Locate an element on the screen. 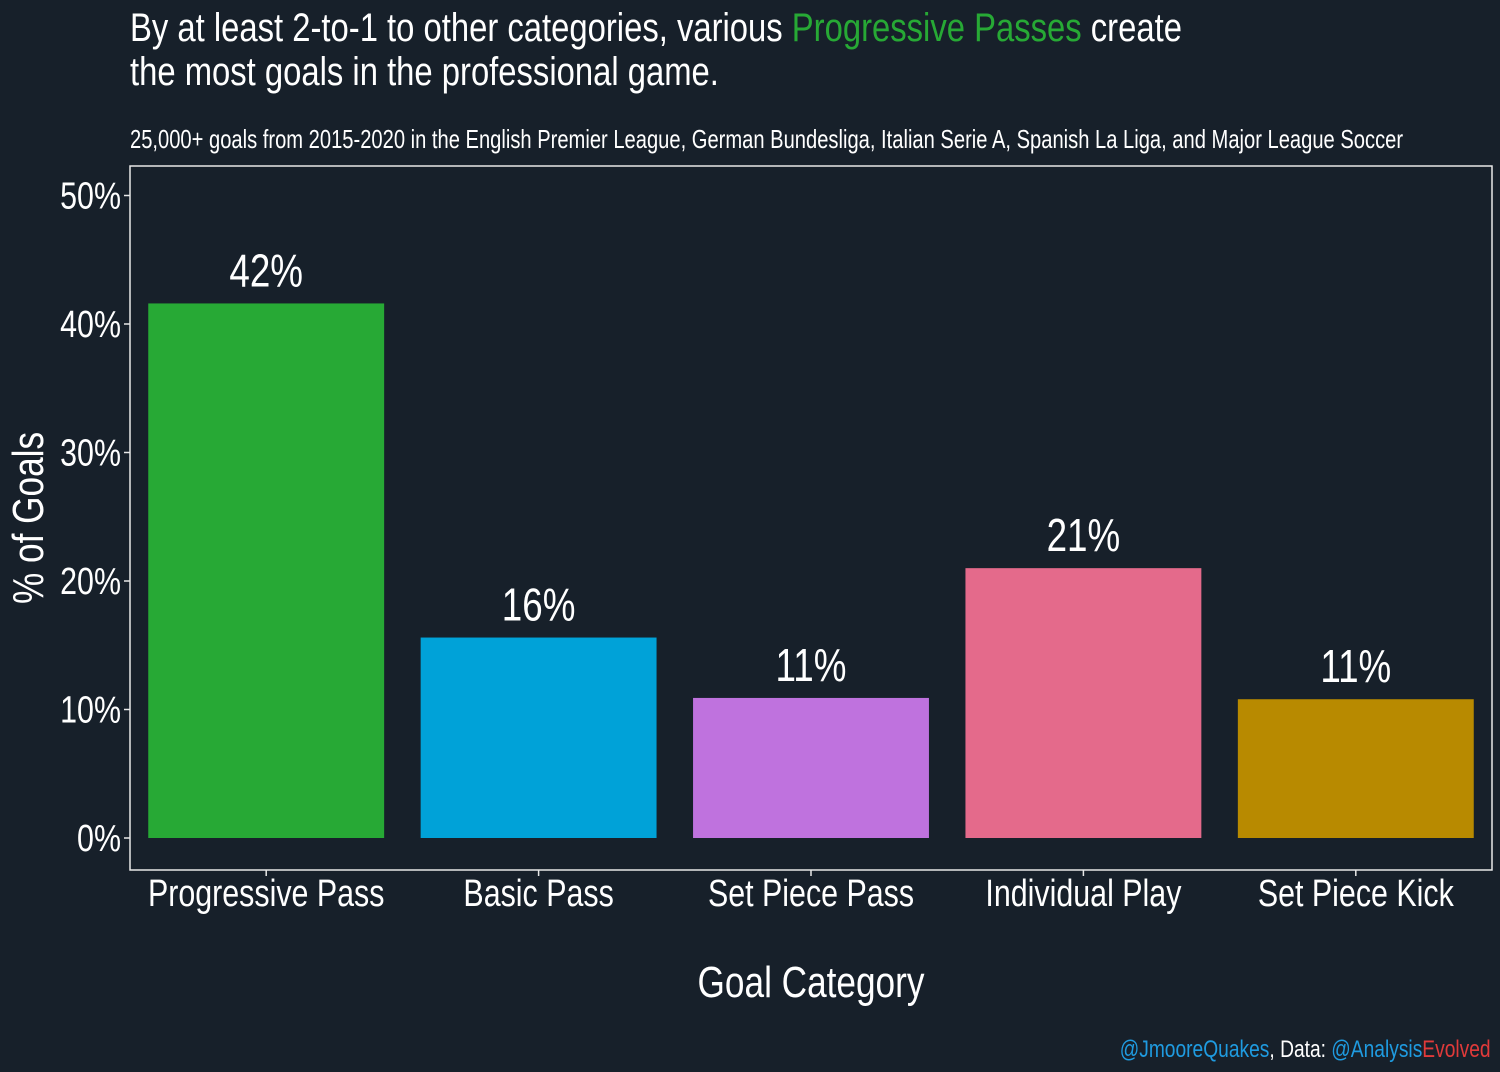 The width and height of the screenshot is (1500, 1072). credit-line: @JmooreQuakes, Data: @AnalysisEvolved is located at coordinates (1305, 1050).